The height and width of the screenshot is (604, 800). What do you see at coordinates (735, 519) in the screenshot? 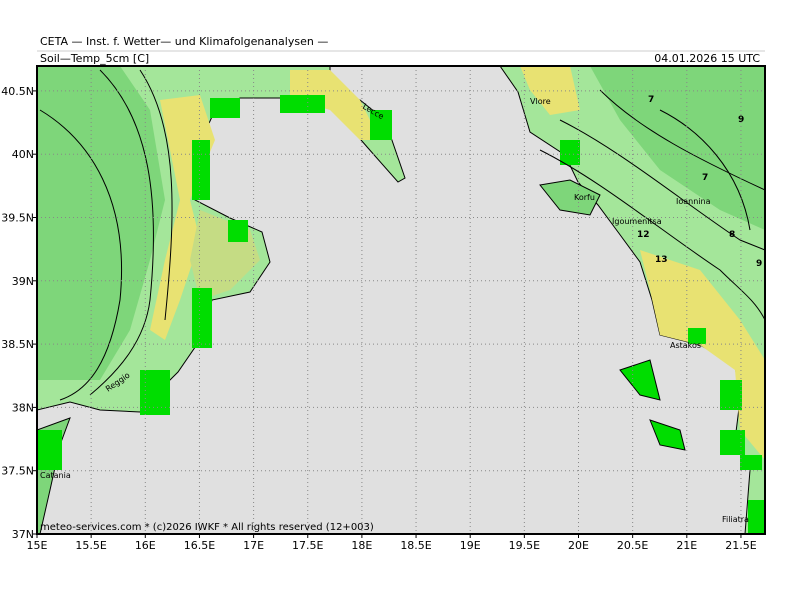
I see `place-label: Filiatra` at bounding box center [735, 519].